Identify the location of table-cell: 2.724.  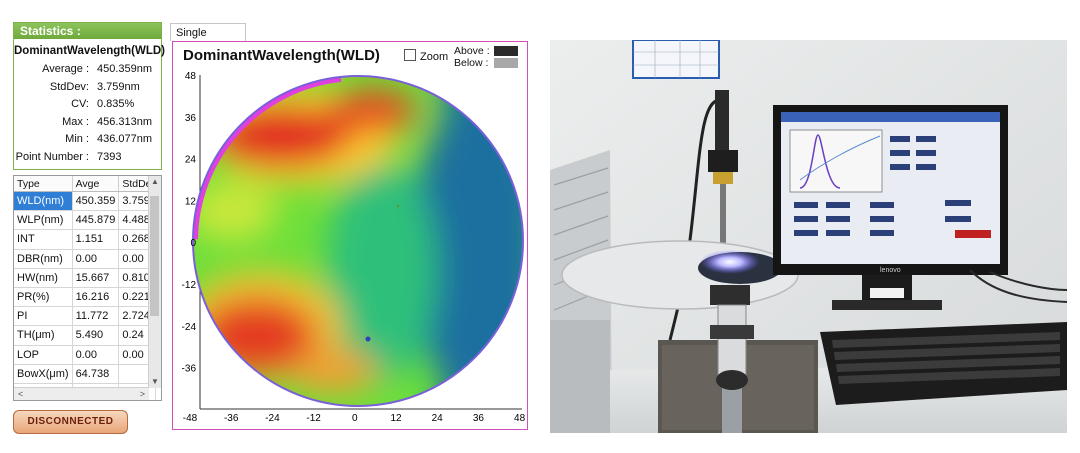
(137, 316).